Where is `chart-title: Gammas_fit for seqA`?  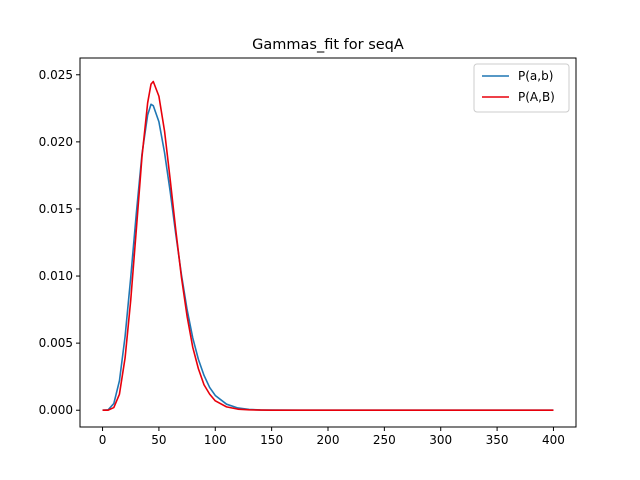 chart-title: Gammas_fit for seqA is located at coordinates (328, 45).